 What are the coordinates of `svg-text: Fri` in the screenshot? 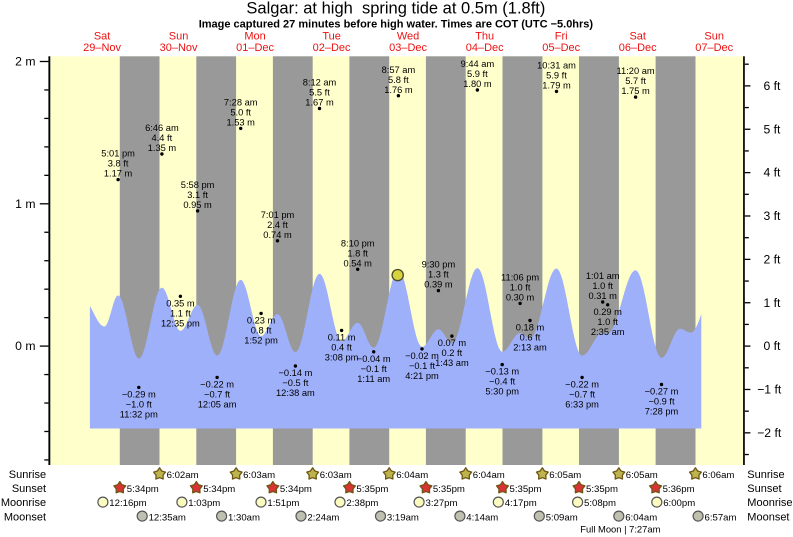 It's located at (561, 36).